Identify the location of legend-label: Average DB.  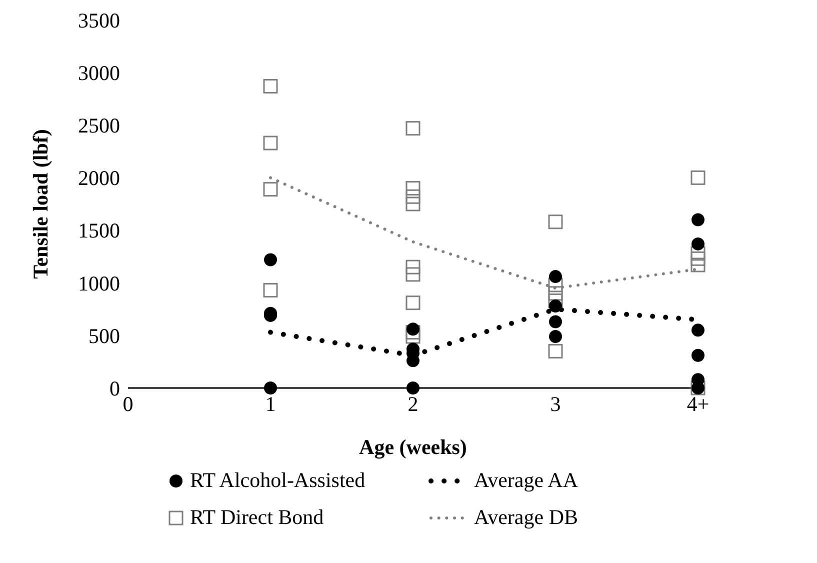
(526, 517).